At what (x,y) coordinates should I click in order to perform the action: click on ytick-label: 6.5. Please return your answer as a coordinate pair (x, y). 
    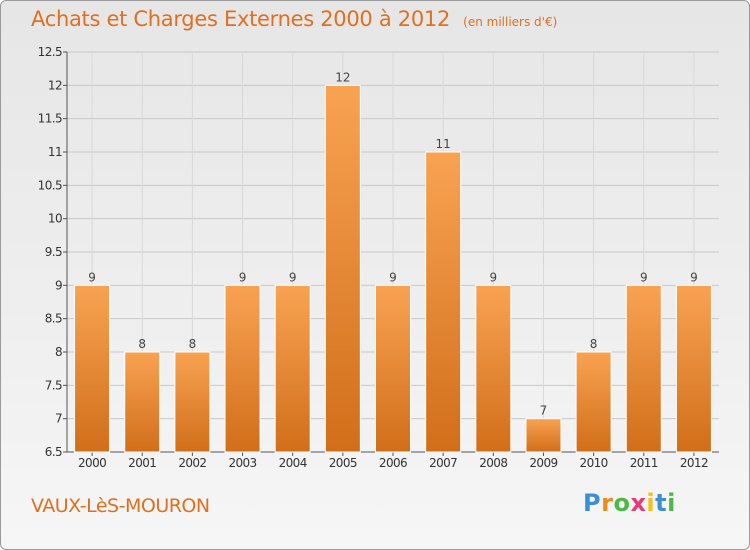
    Looking at the image, I should click on (53, 452).